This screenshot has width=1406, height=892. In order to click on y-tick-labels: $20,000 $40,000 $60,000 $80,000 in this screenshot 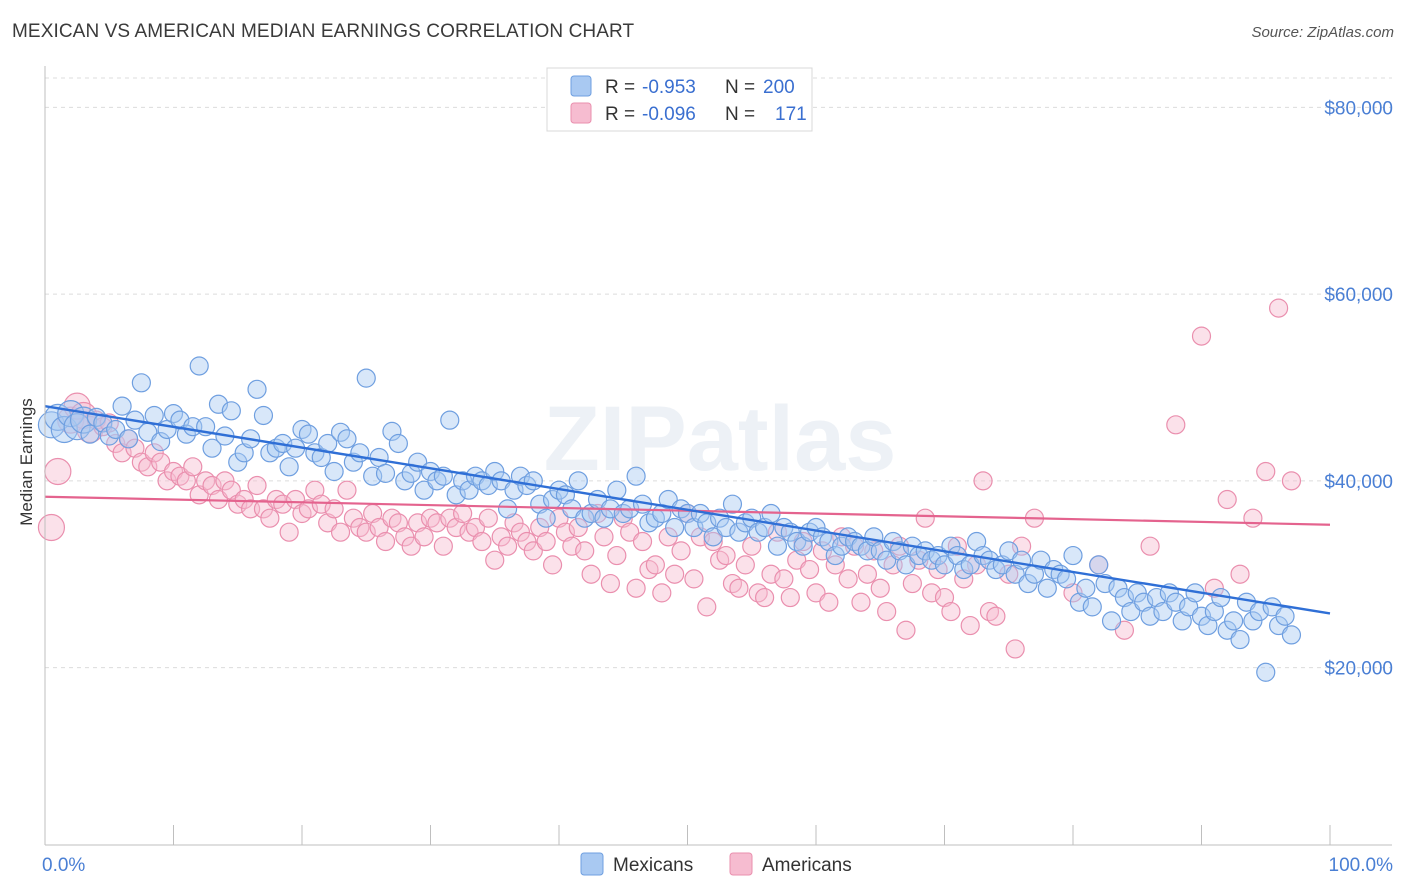, I will do `click(1358, 388)`.